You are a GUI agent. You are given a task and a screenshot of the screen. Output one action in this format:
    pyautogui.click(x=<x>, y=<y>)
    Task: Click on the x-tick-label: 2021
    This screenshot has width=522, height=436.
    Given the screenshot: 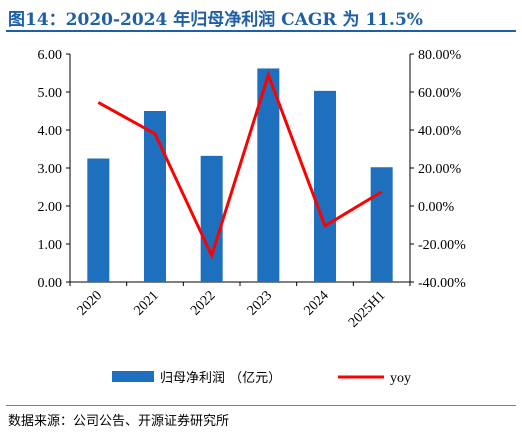 What is the action you would take?
    pyautogui.click(x=146, y=303)
    